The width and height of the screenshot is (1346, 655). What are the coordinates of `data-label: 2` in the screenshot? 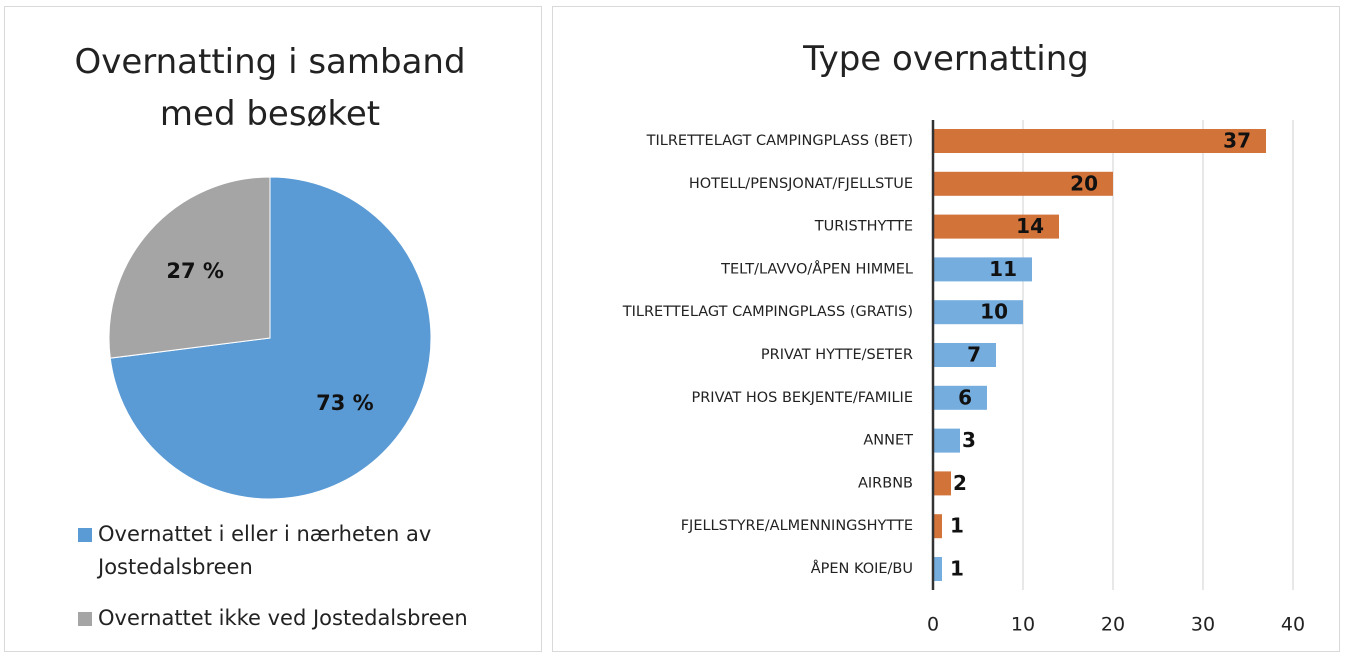 It's located at (960, 483).